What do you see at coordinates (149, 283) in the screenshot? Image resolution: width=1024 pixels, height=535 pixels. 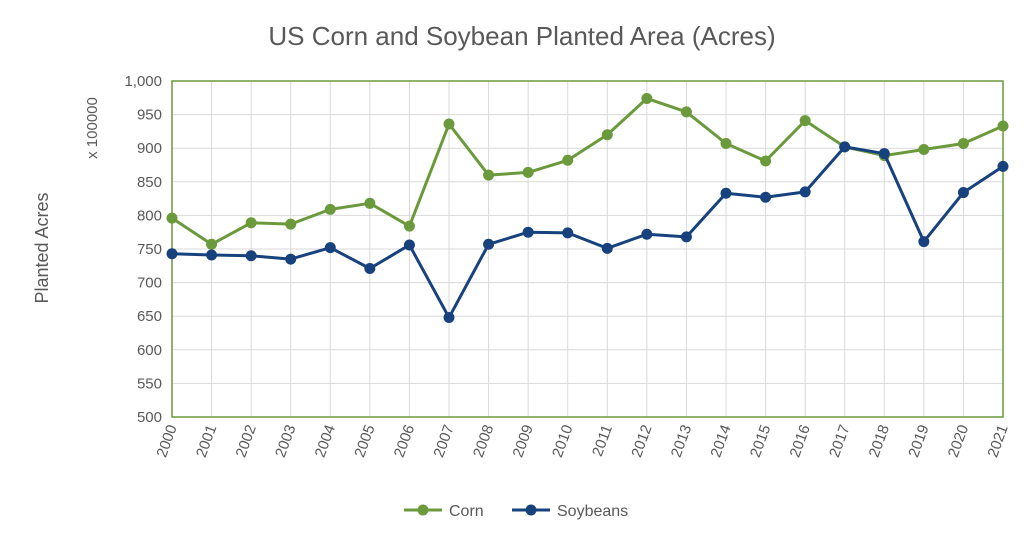 I see `y-tick-label: 700` at bounding box center [149, 283].